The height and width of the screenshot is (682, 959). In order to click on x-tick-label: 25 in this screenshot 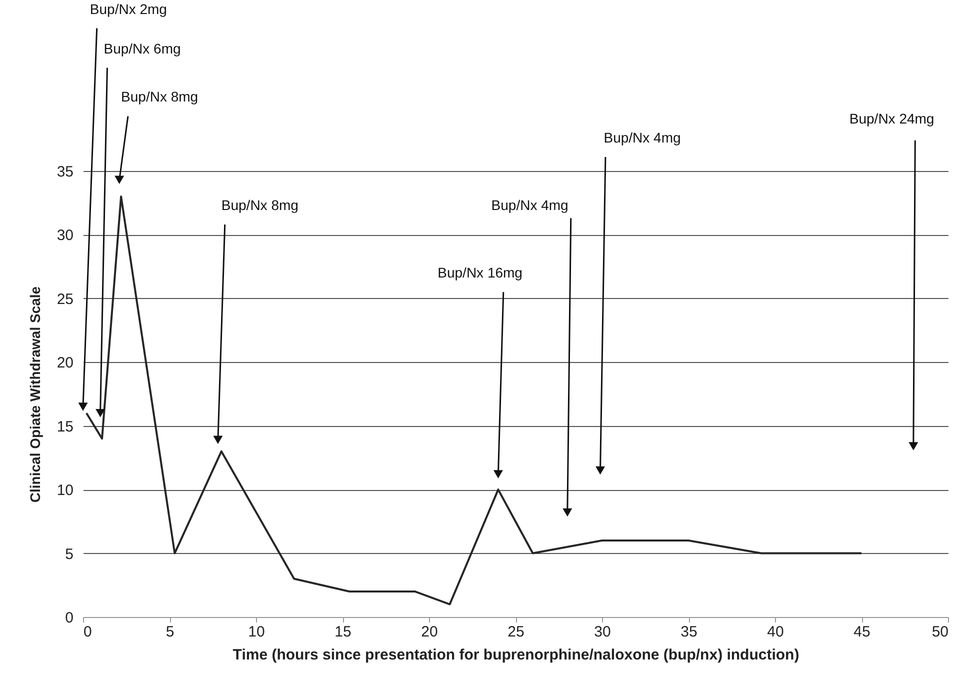, I will do `click(516, 632)`.